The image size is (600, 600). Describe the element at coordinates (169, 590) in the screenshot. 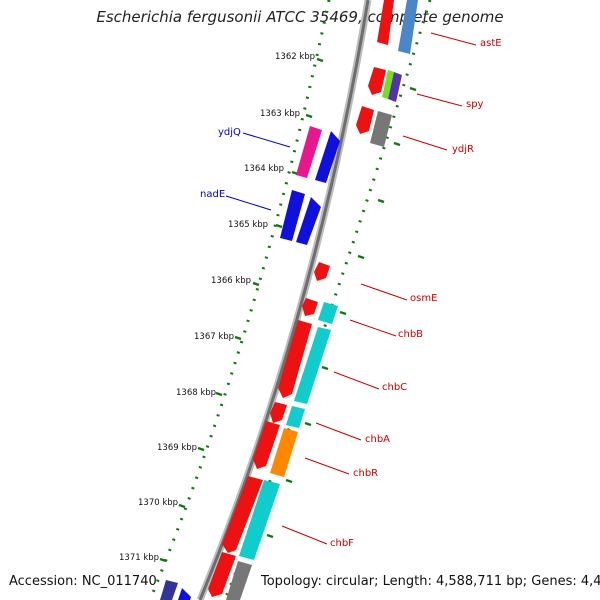

I see `gene-purple` at that location.